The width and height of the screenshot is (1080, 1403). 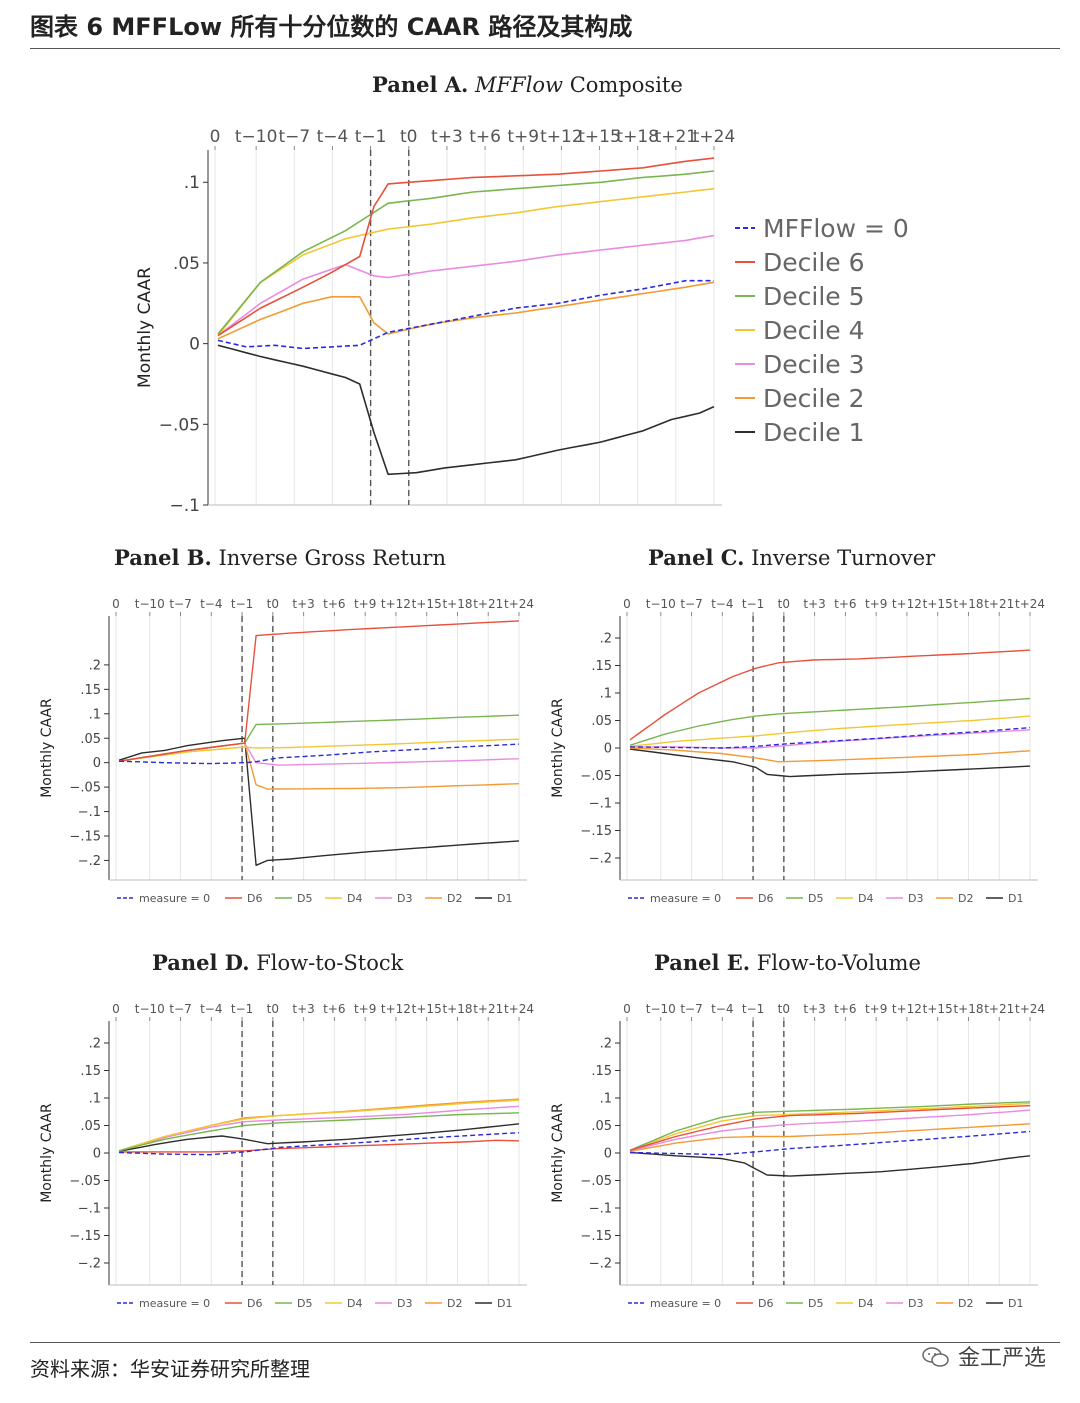 I want to click on panel-c-title: Panel C. Inverse Turnover, so click(x=791, y=557).